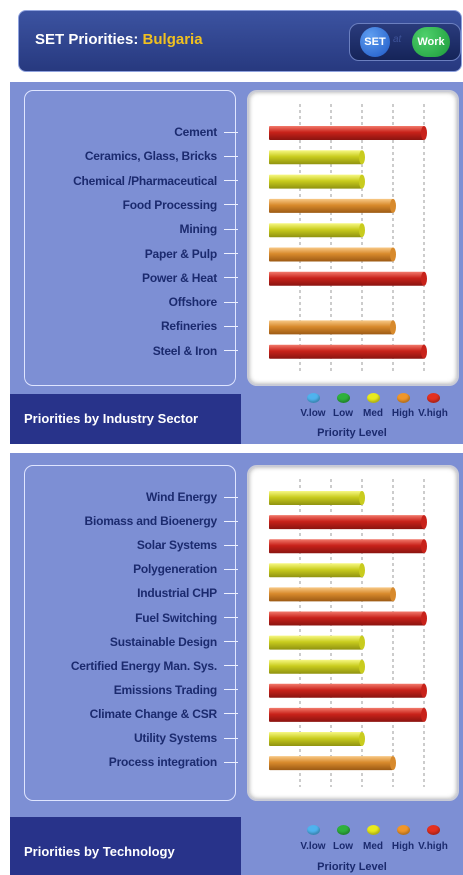 The height and width of the screenshot is (875, 463). What do you see at coordinates (150, 521) in the screenshot?
I see `category-label-biomass-and-bioenergy: Biomass and Bioenergy` at bounding box center [150, 521].